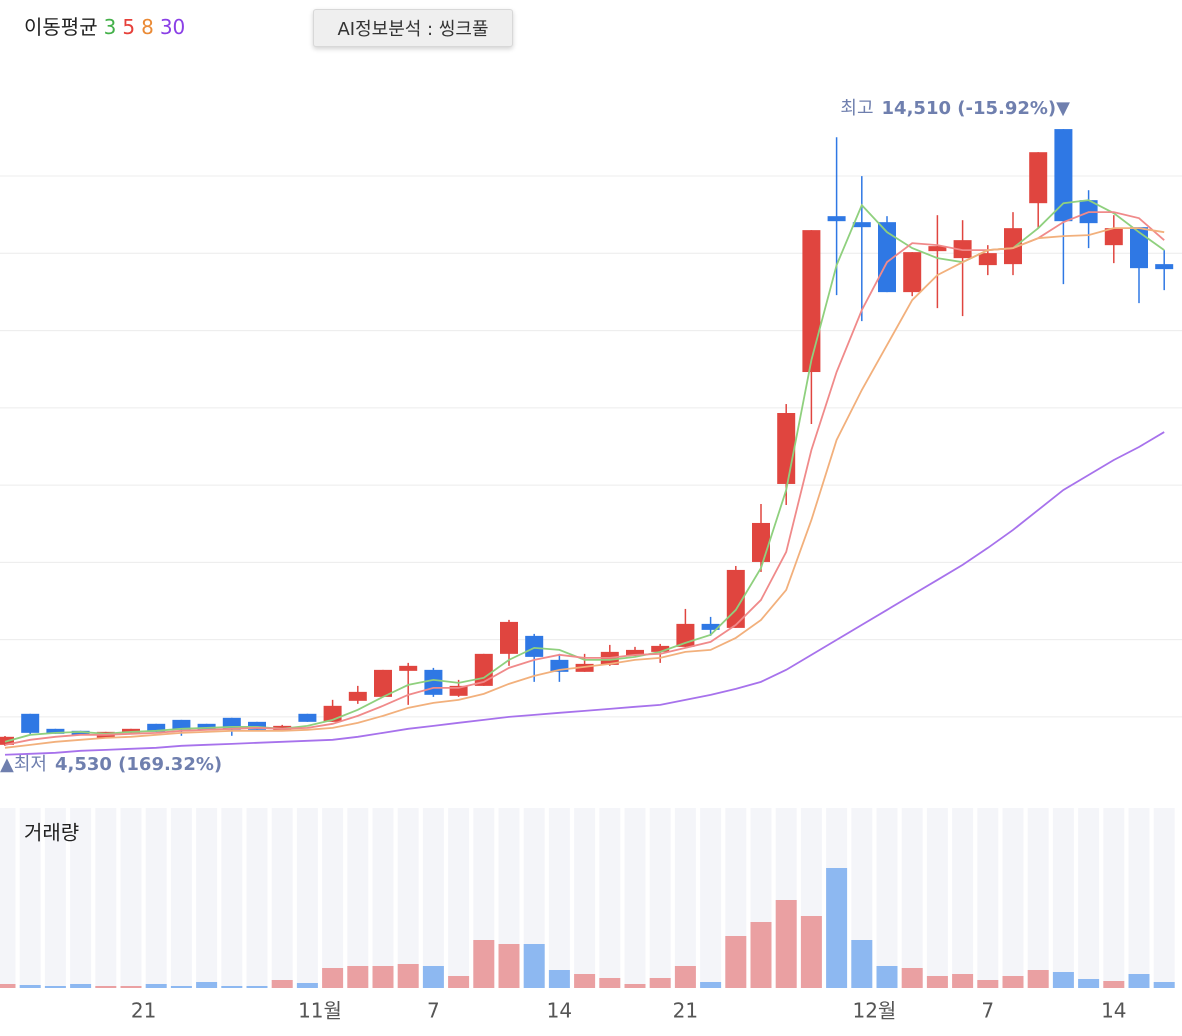  I want to click on low-annotation: ▲최저 4,530 (169.32%), so click(111, 764).